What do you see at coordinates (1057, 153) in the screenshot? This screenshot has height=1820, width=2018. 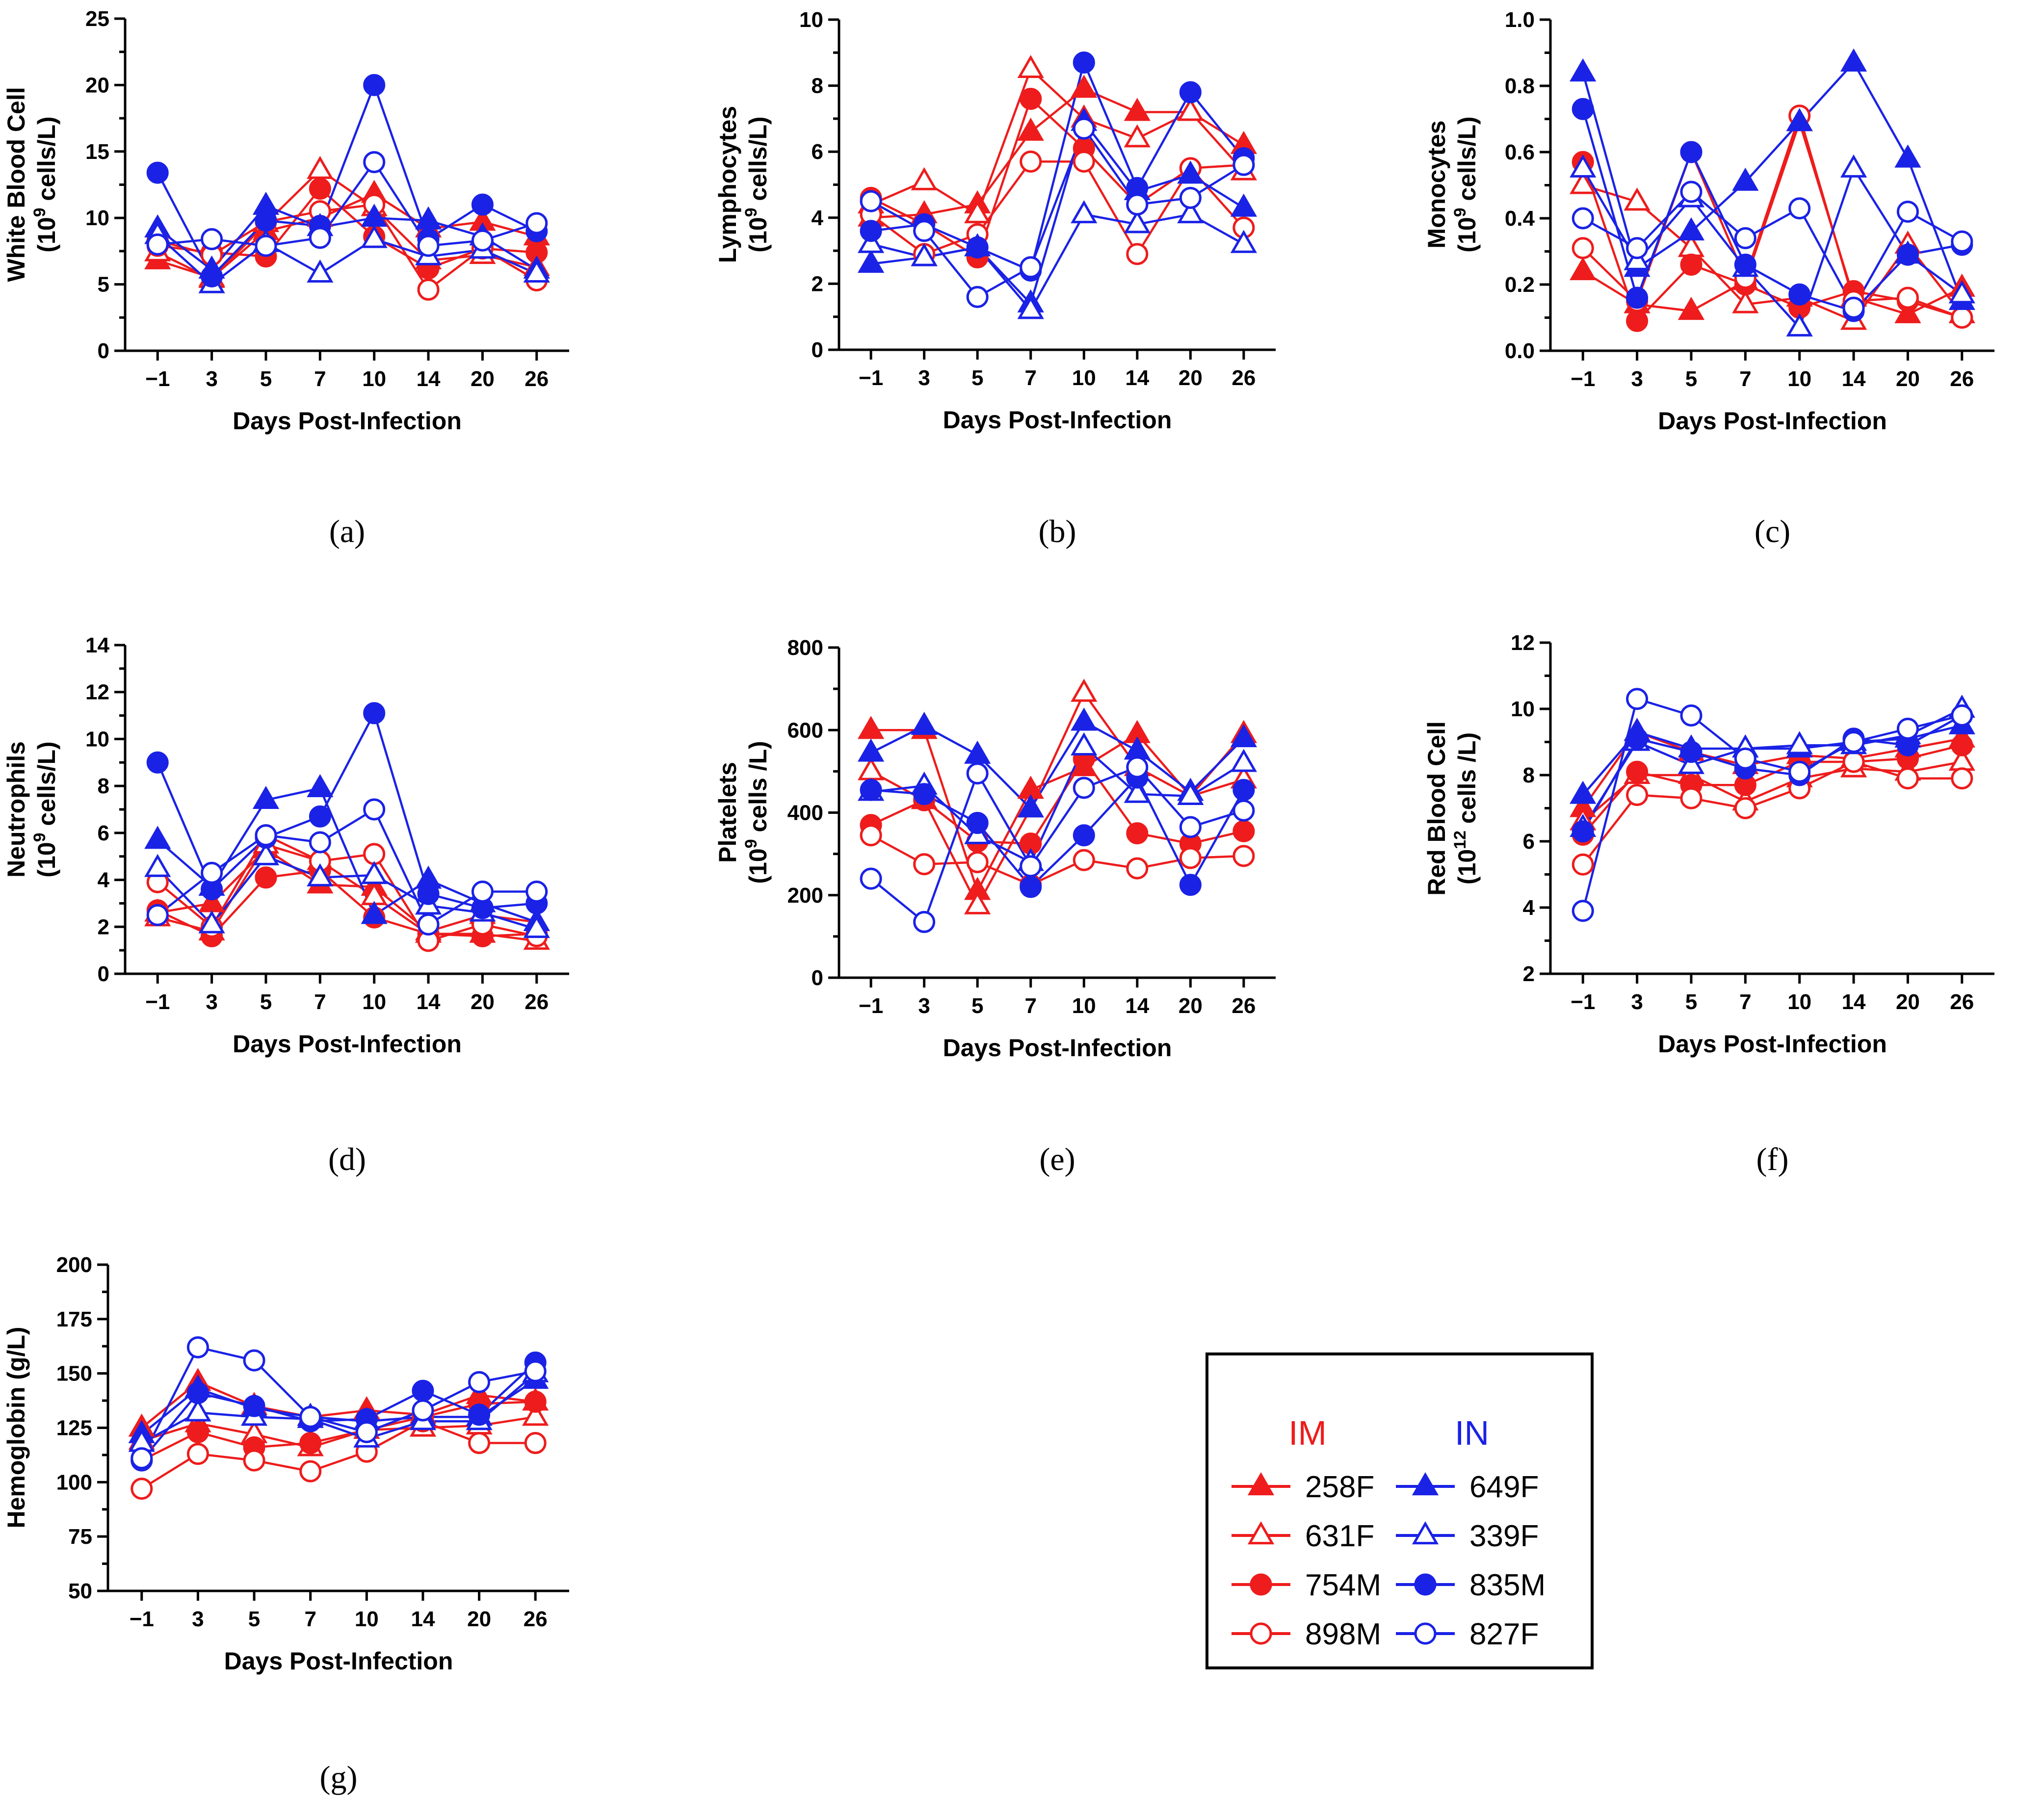 I see `series-line-258F` at bounding box center [1057, 153].